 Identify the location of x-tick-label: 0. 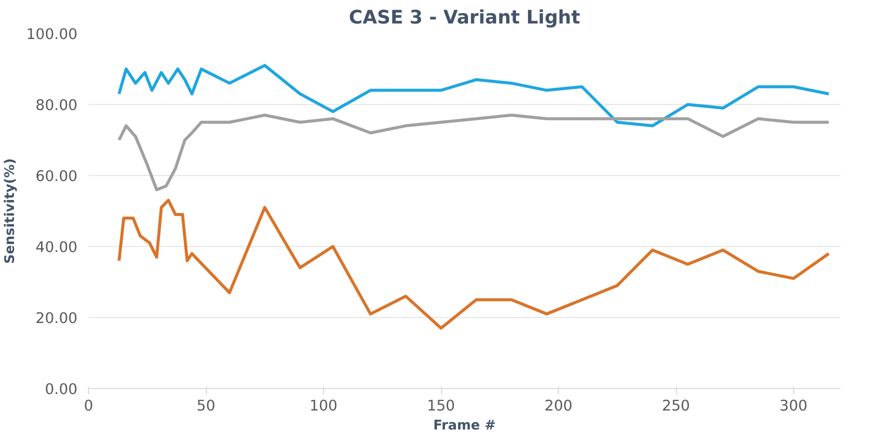
(89, 406).